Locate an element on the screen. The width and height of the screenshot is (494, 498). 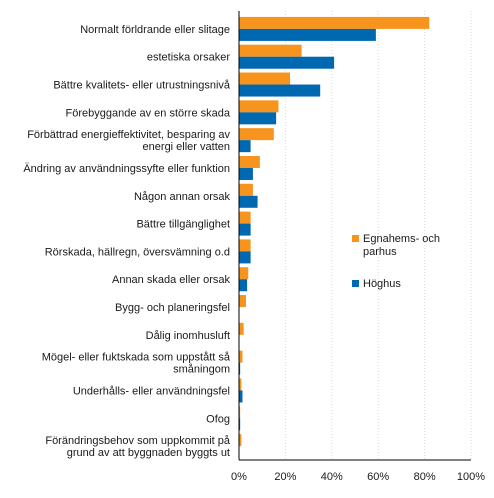
x-tick-label: 60% is located at coordinates (378, 477).